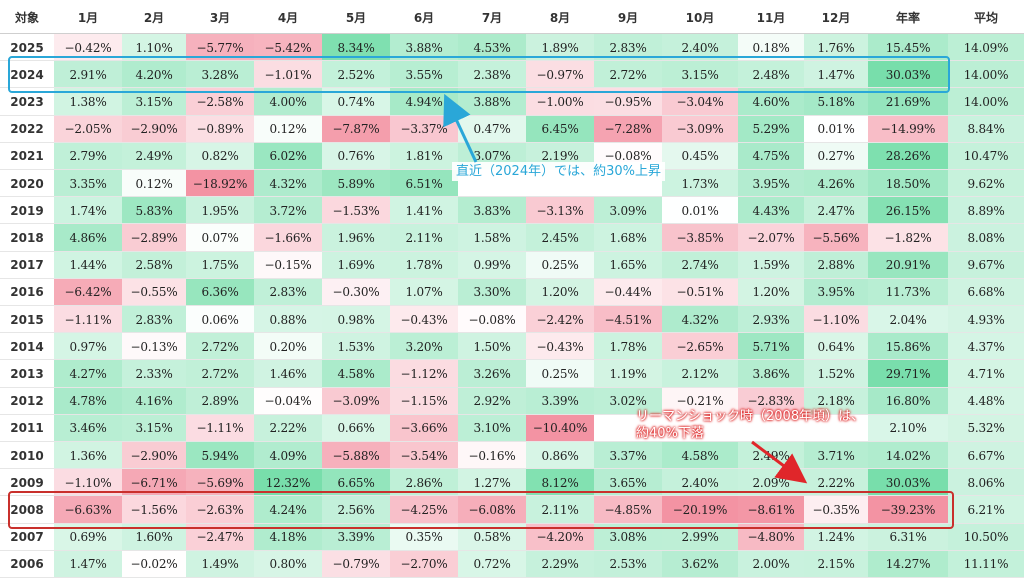 The height and width of the screenshot is (580, 1024). Describe the element at coordinates (986, 211) in the screenshot. I see `average-cell: 8.89%` at that location.